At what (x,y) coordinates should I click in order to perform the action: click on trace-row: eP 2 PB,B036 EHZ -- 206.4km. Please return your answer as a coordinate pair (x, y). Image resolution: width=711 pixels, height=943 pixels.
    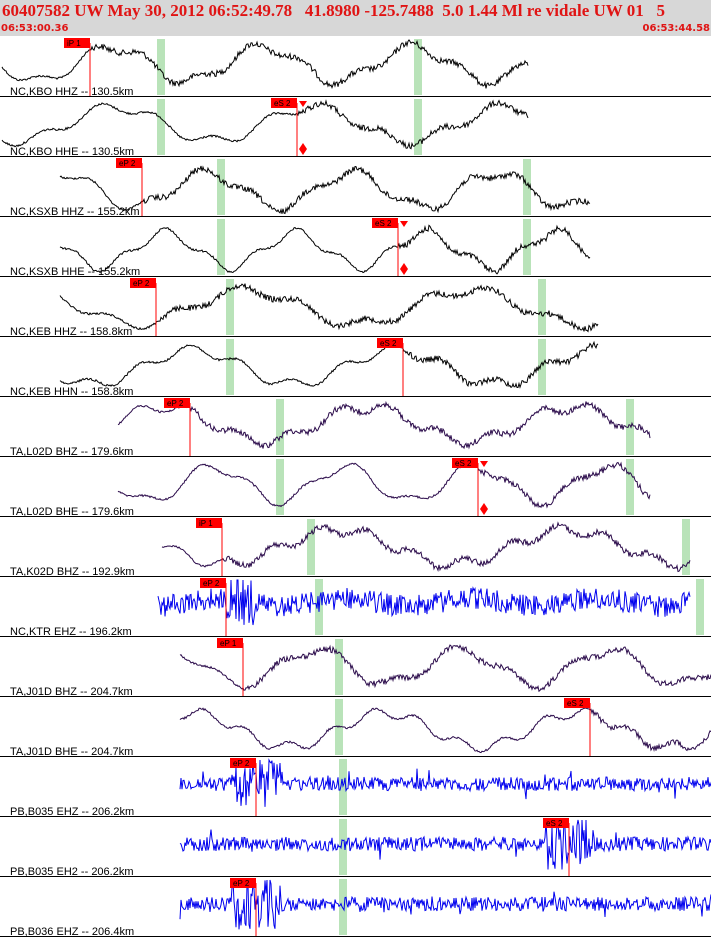
    Looking at the image, I should click on (355, 908).